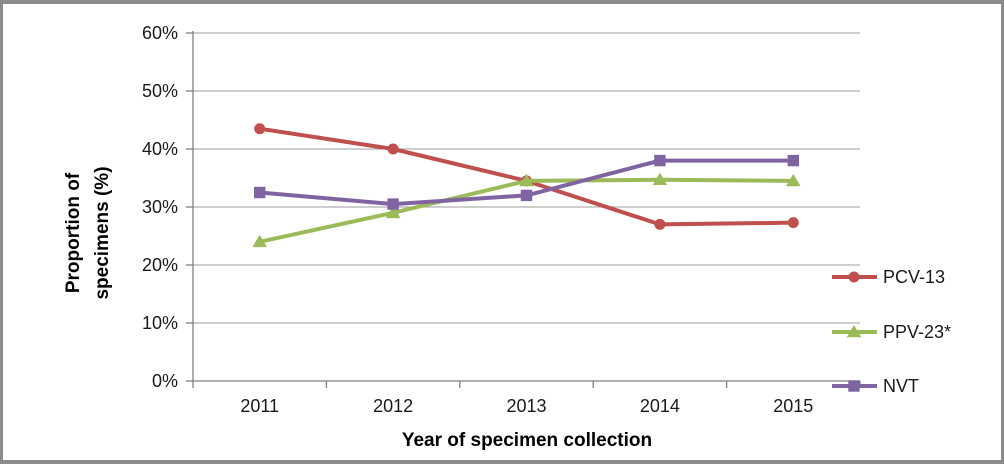 The height and width of the screenshot is (464, 1004). What do you see at coordinates (793, 223) in the screenshot?
I see `data-point-pcv-13-2015` at bounding box center [793, 223].